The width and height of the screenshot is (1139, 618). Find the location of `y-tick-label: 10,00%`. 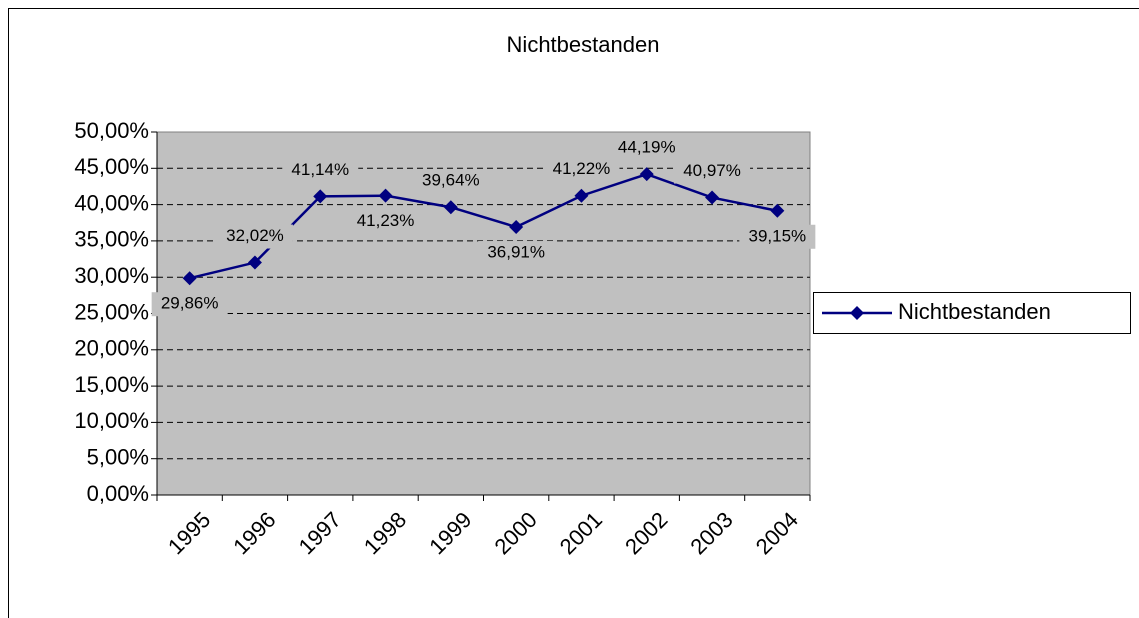

y-tick-label: 10,00% is located at coordinates (111, 420).